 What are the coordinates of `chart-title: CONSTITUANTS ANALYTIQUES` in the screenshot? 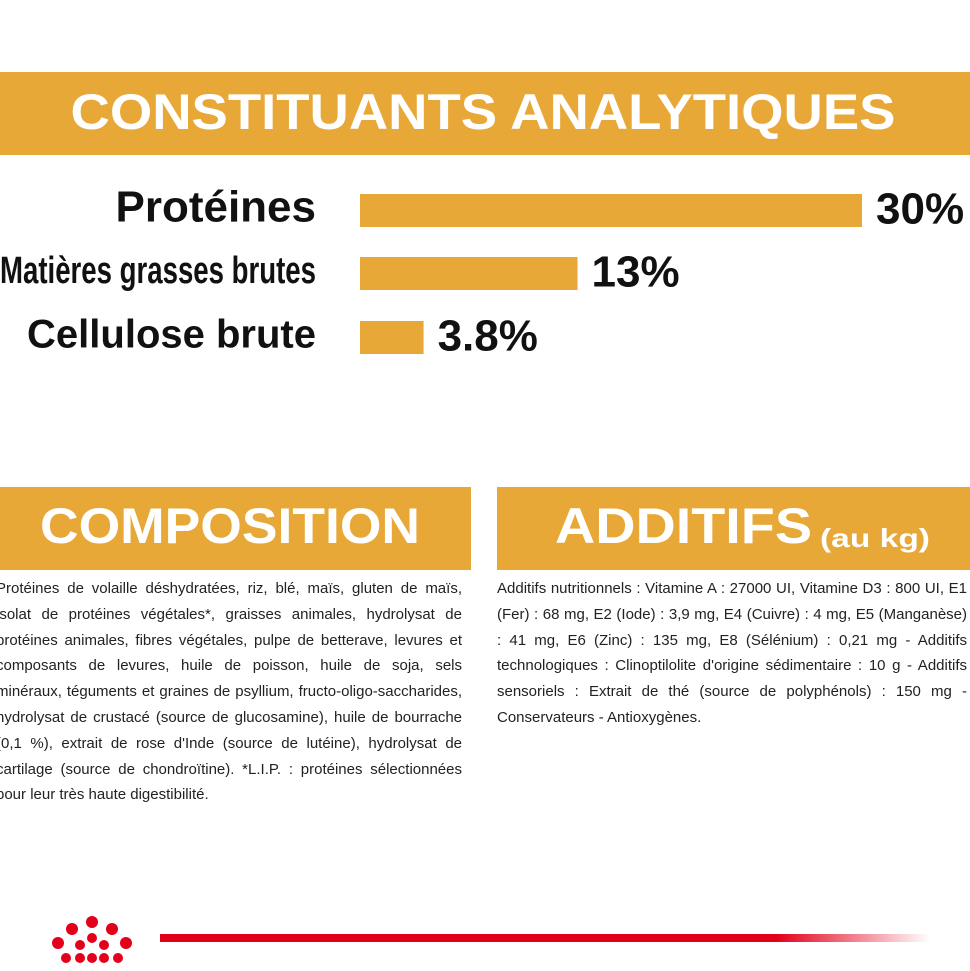 It's located at (483, 112).